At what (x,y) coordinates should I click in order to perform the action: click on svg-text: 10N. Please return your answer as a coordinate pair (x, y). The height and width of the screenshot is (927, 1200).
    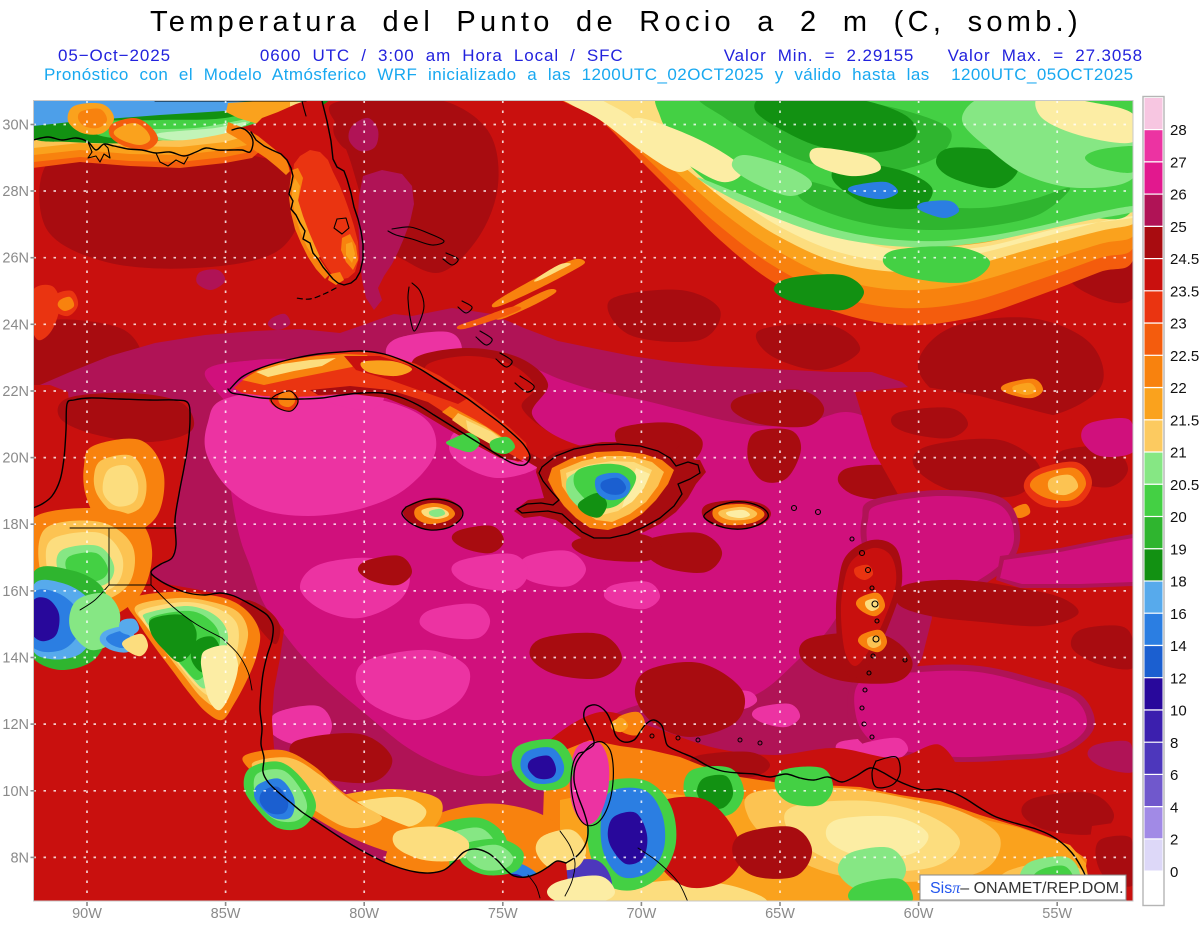
    Looking at the image, I should click on (15, 792).